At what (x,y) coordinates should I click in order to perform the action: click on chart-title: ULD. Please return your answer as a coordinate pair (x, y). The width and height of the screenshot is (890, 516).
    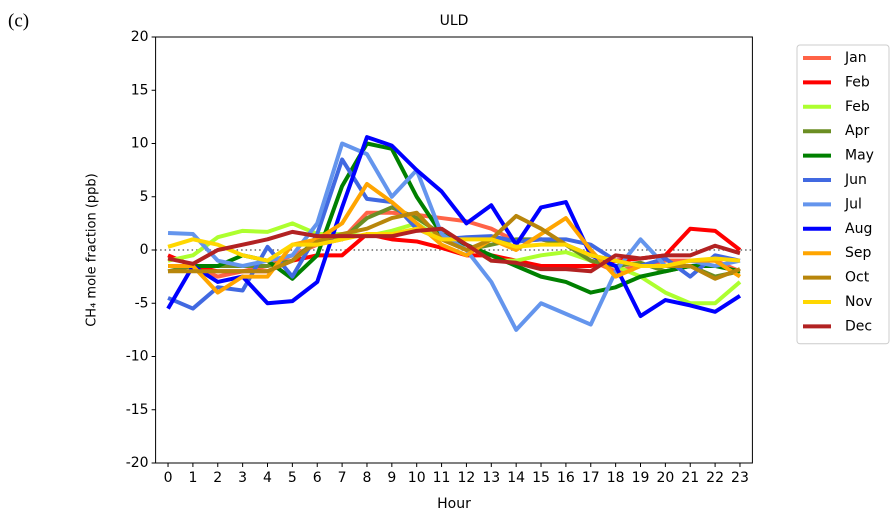
    Looking at the image, I should click on (454, 21).